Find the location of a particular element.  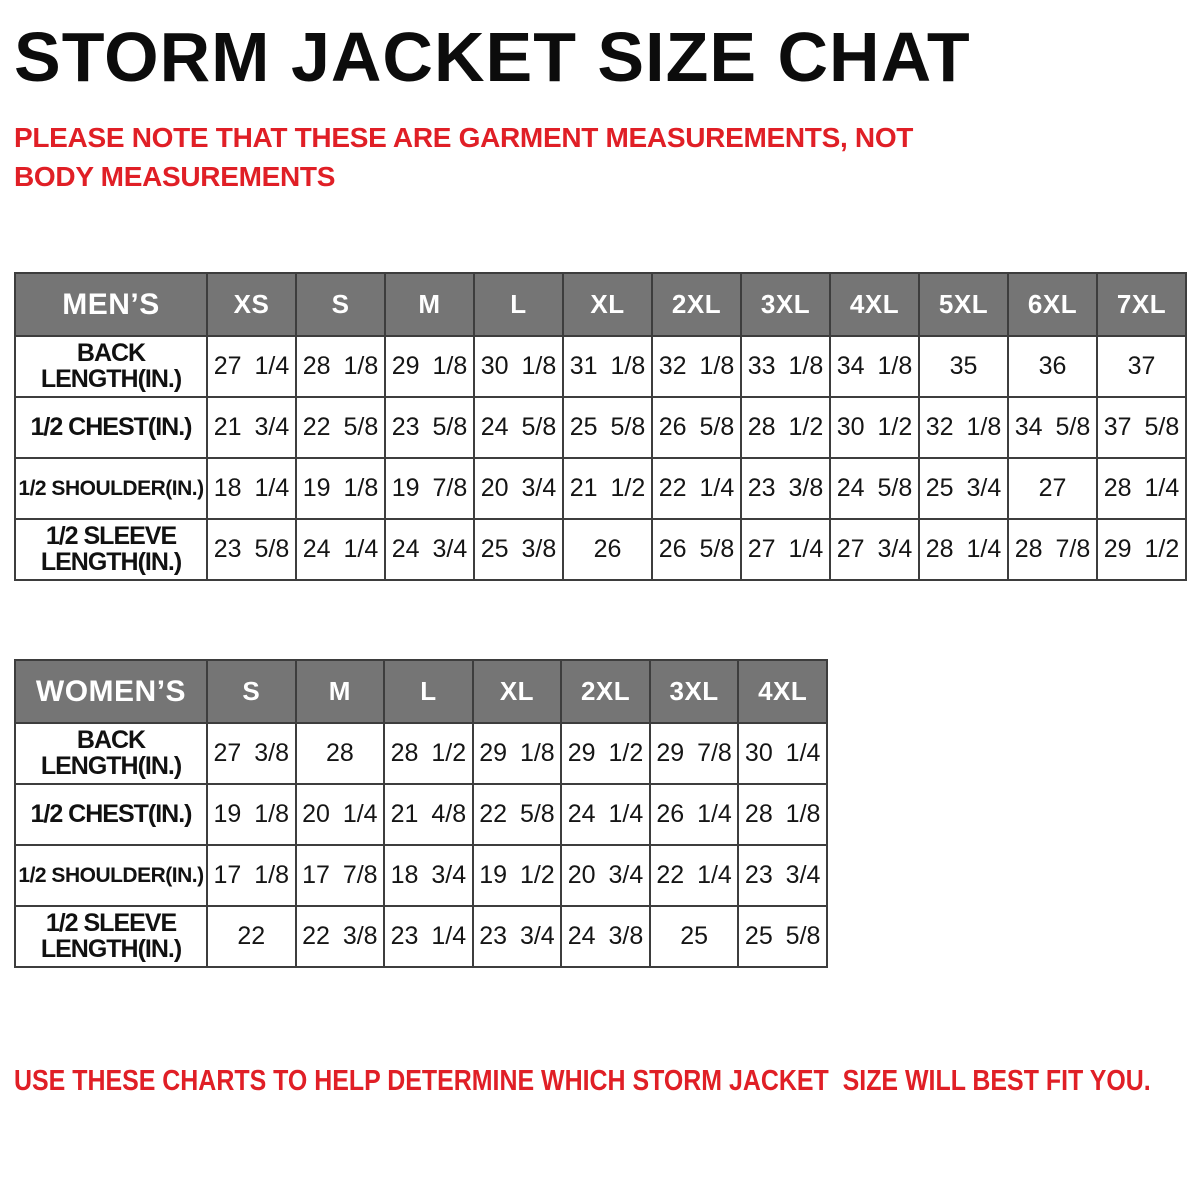

size-column-header-5xl: 5XL is located at coordinates (963, 305).